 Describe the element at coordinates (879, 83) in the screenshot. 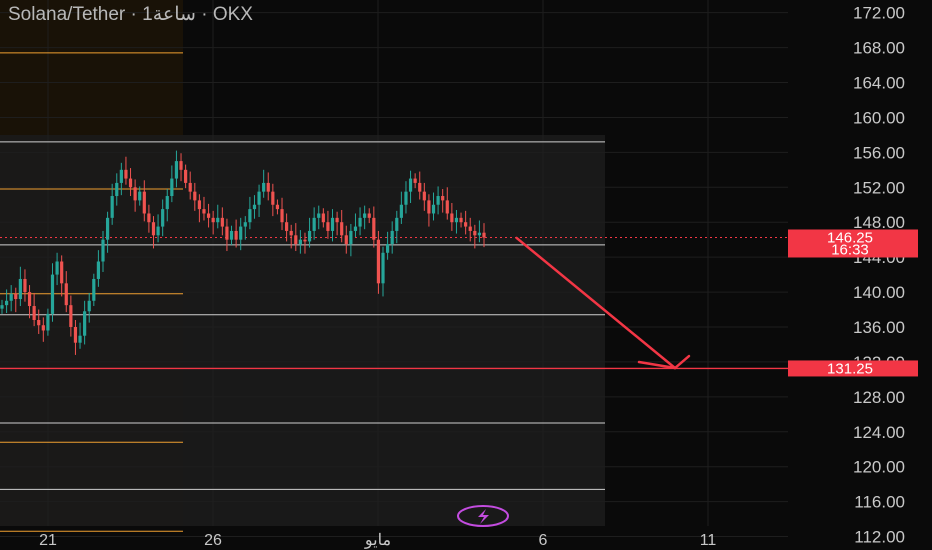

I see `y-tick-label: 164.00` at that location.